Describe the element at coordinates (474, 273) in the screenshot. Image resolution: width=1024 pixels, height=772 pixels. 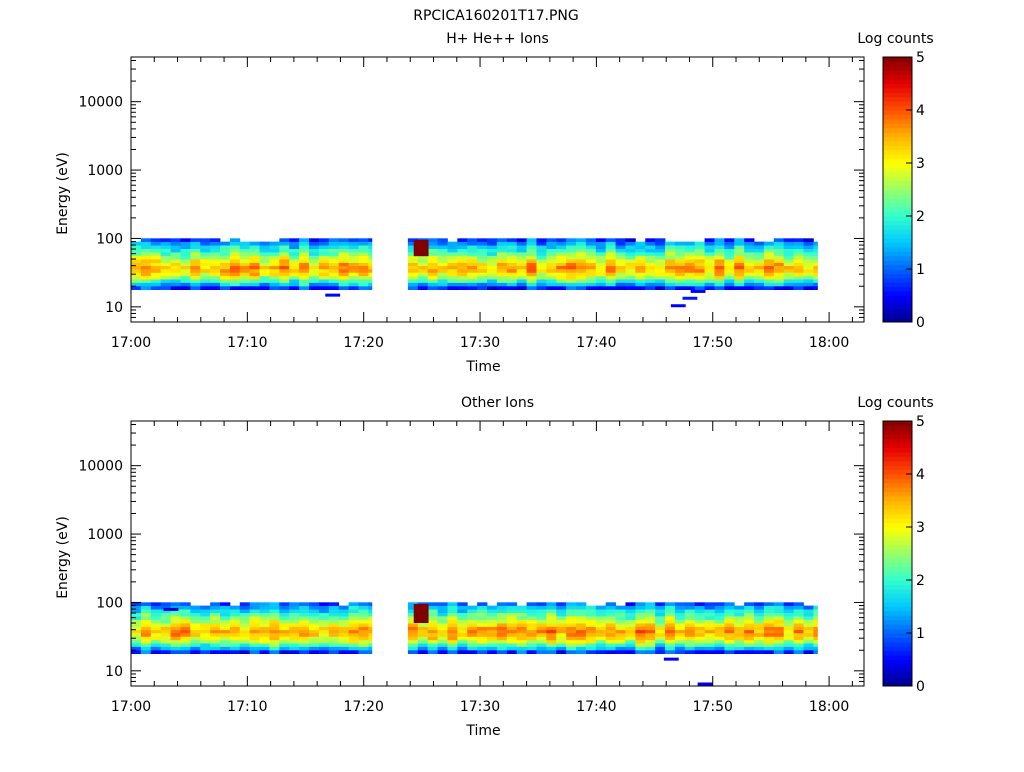
I see `spectrogram-cells` at that location.